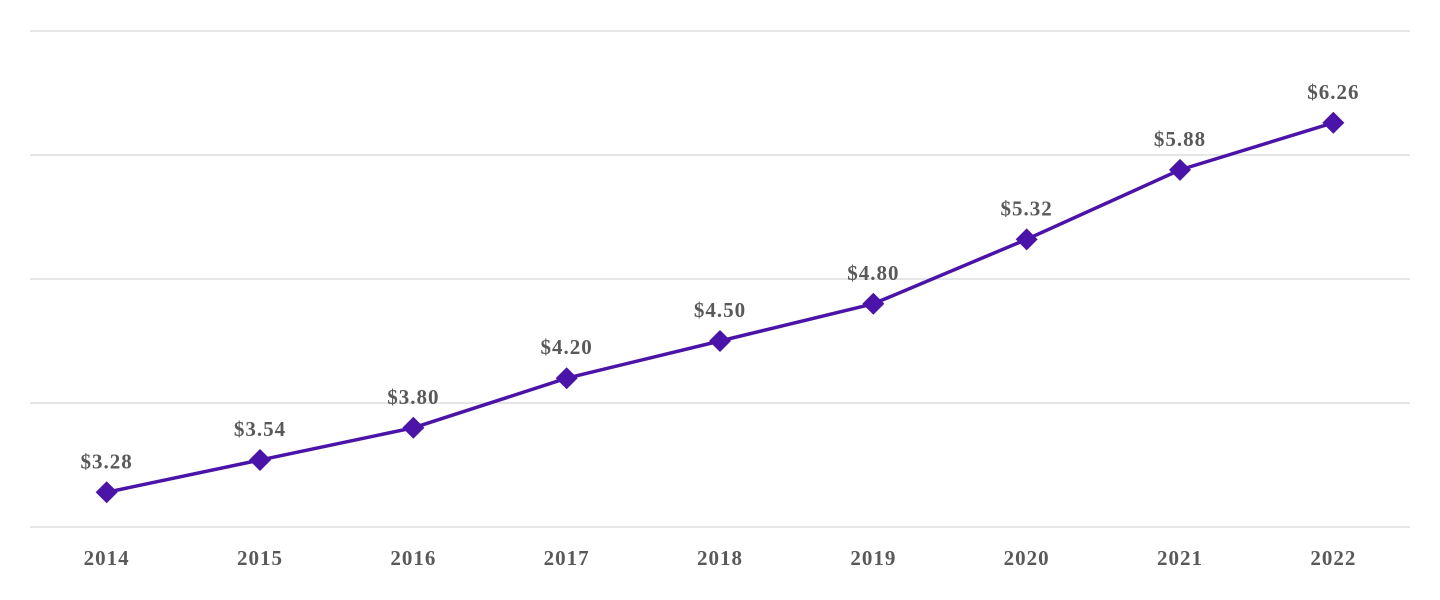  Describe the element at coordinates (873, 273) in the screenshot. I see `data-label: $4.80` at that location.